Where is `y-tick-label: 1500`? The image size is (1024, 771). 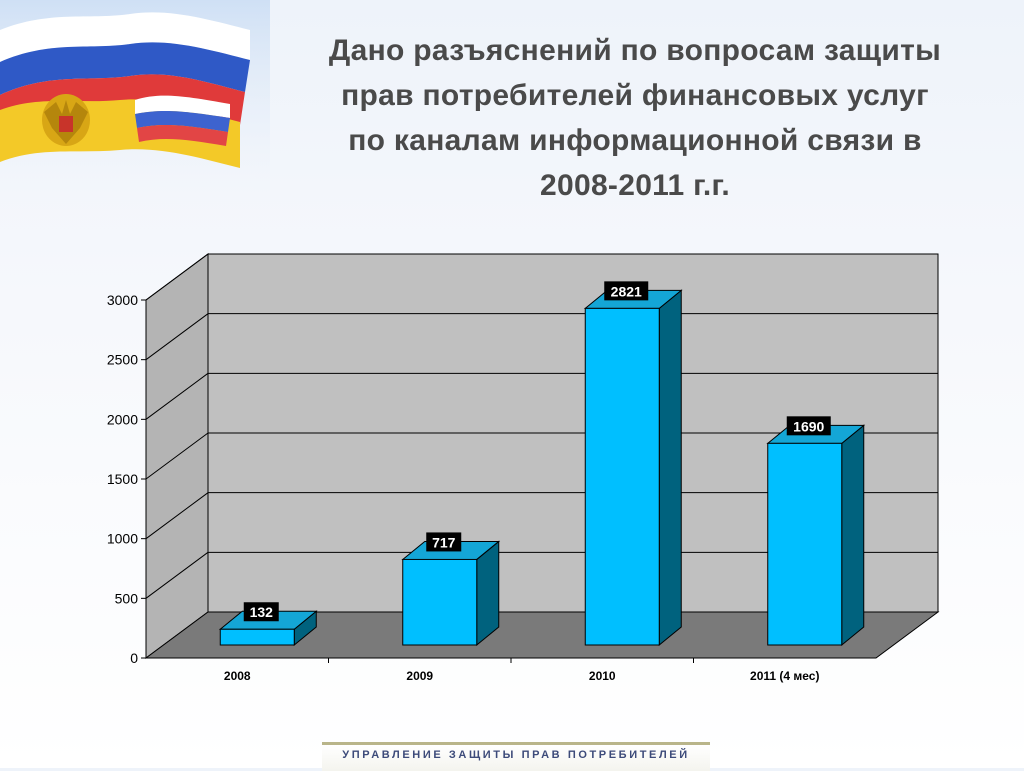 y-tick-label: 1500 is located at coordinates (122, 479).